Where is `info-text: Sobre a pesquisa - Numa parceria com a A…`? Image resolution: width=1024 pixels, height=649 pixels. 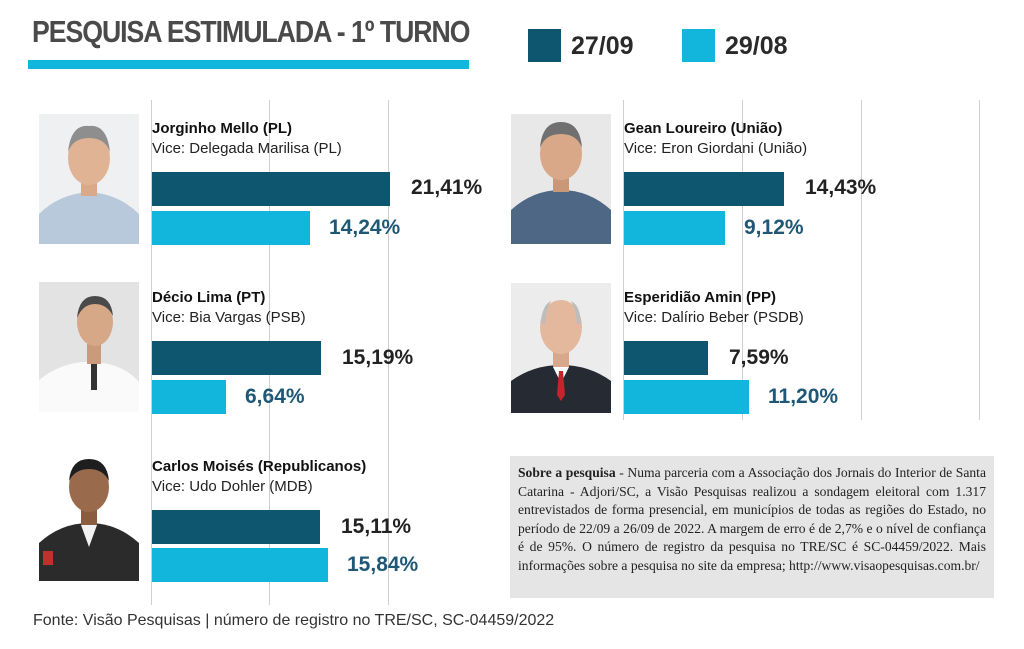
info-text: Sobre a pesquisa - Numa parceria com a A… is located at coordinates (752, 519).